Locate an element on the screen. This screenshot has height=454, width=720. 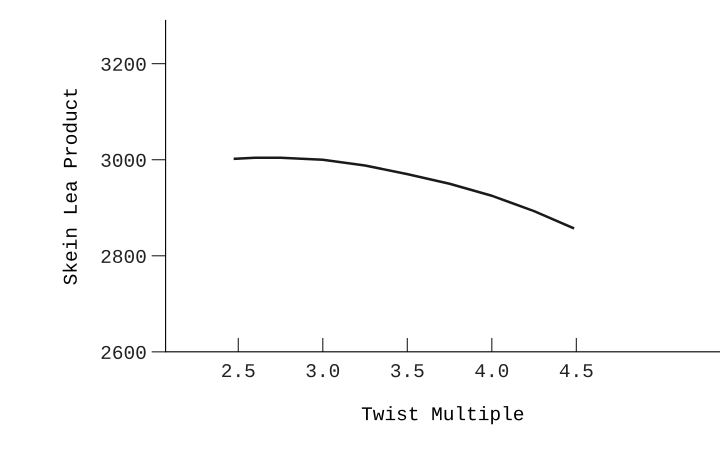
x-tick-label: 4.5 is located at coordinates (576, 371).